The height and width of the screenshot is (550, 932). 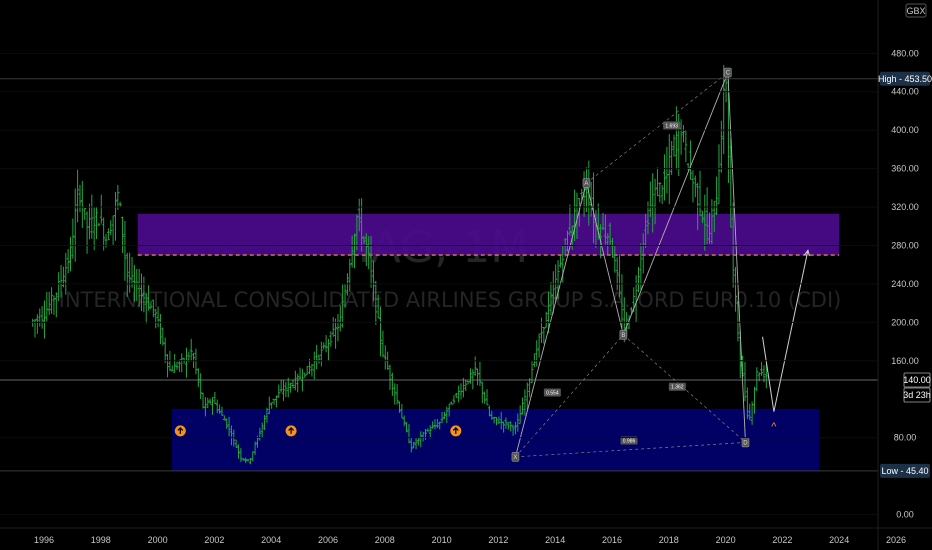 I want to click on pattern-point-label: D, so click(x=745, y=444).